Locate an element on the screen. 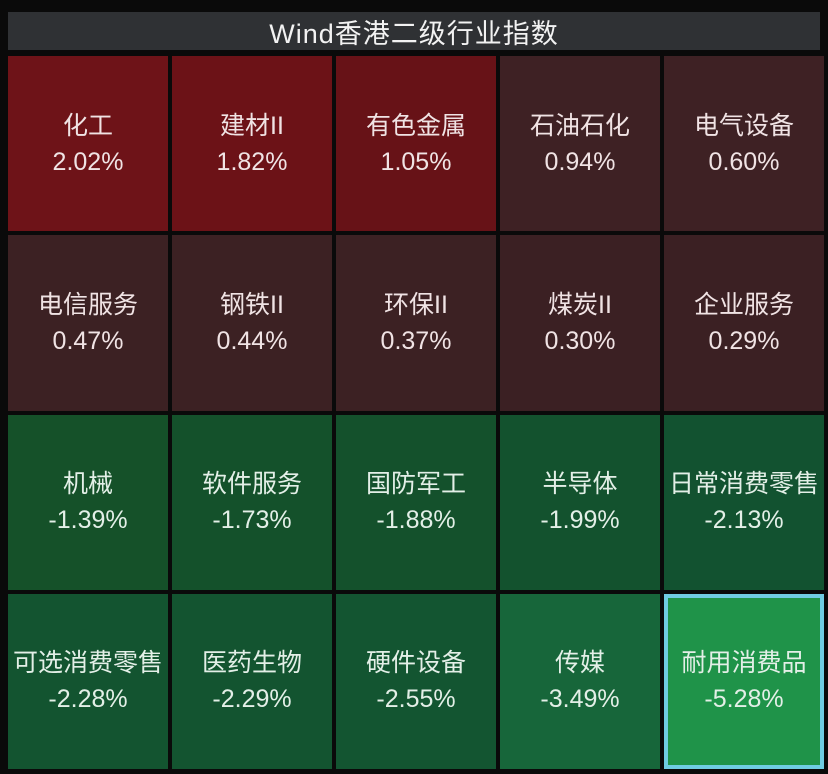 This screenshot has height=774, width=828. sector-change: -1.39% is located at coordinates (88, 520).